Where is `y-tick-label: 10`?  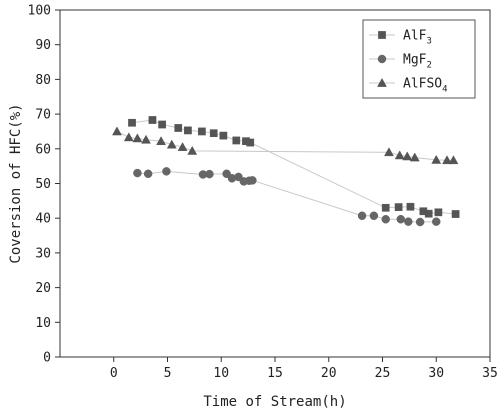
y-tick-label: 10 is located at coordinates (43, 323).